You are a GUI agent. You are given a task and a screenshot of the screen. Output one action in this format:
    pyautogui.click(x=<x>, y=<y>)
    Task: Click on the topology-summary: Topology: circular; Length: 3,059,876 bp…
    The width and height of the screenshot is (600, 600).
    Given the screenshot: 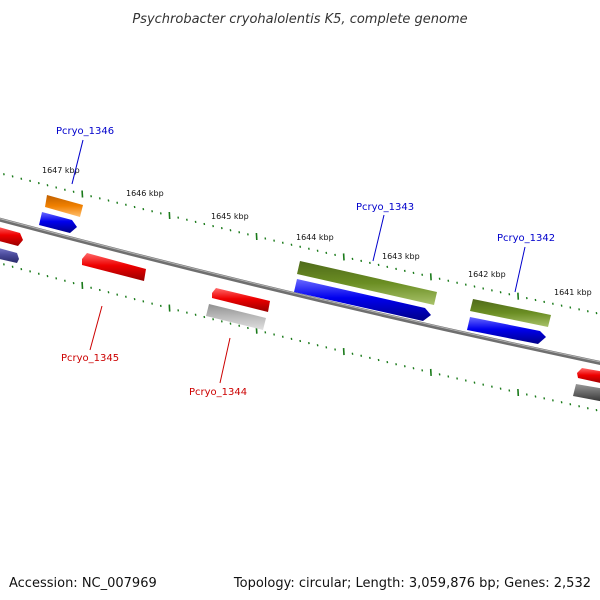 What is the action you would take?
    pyautogui.click(x=412, y=583)
    